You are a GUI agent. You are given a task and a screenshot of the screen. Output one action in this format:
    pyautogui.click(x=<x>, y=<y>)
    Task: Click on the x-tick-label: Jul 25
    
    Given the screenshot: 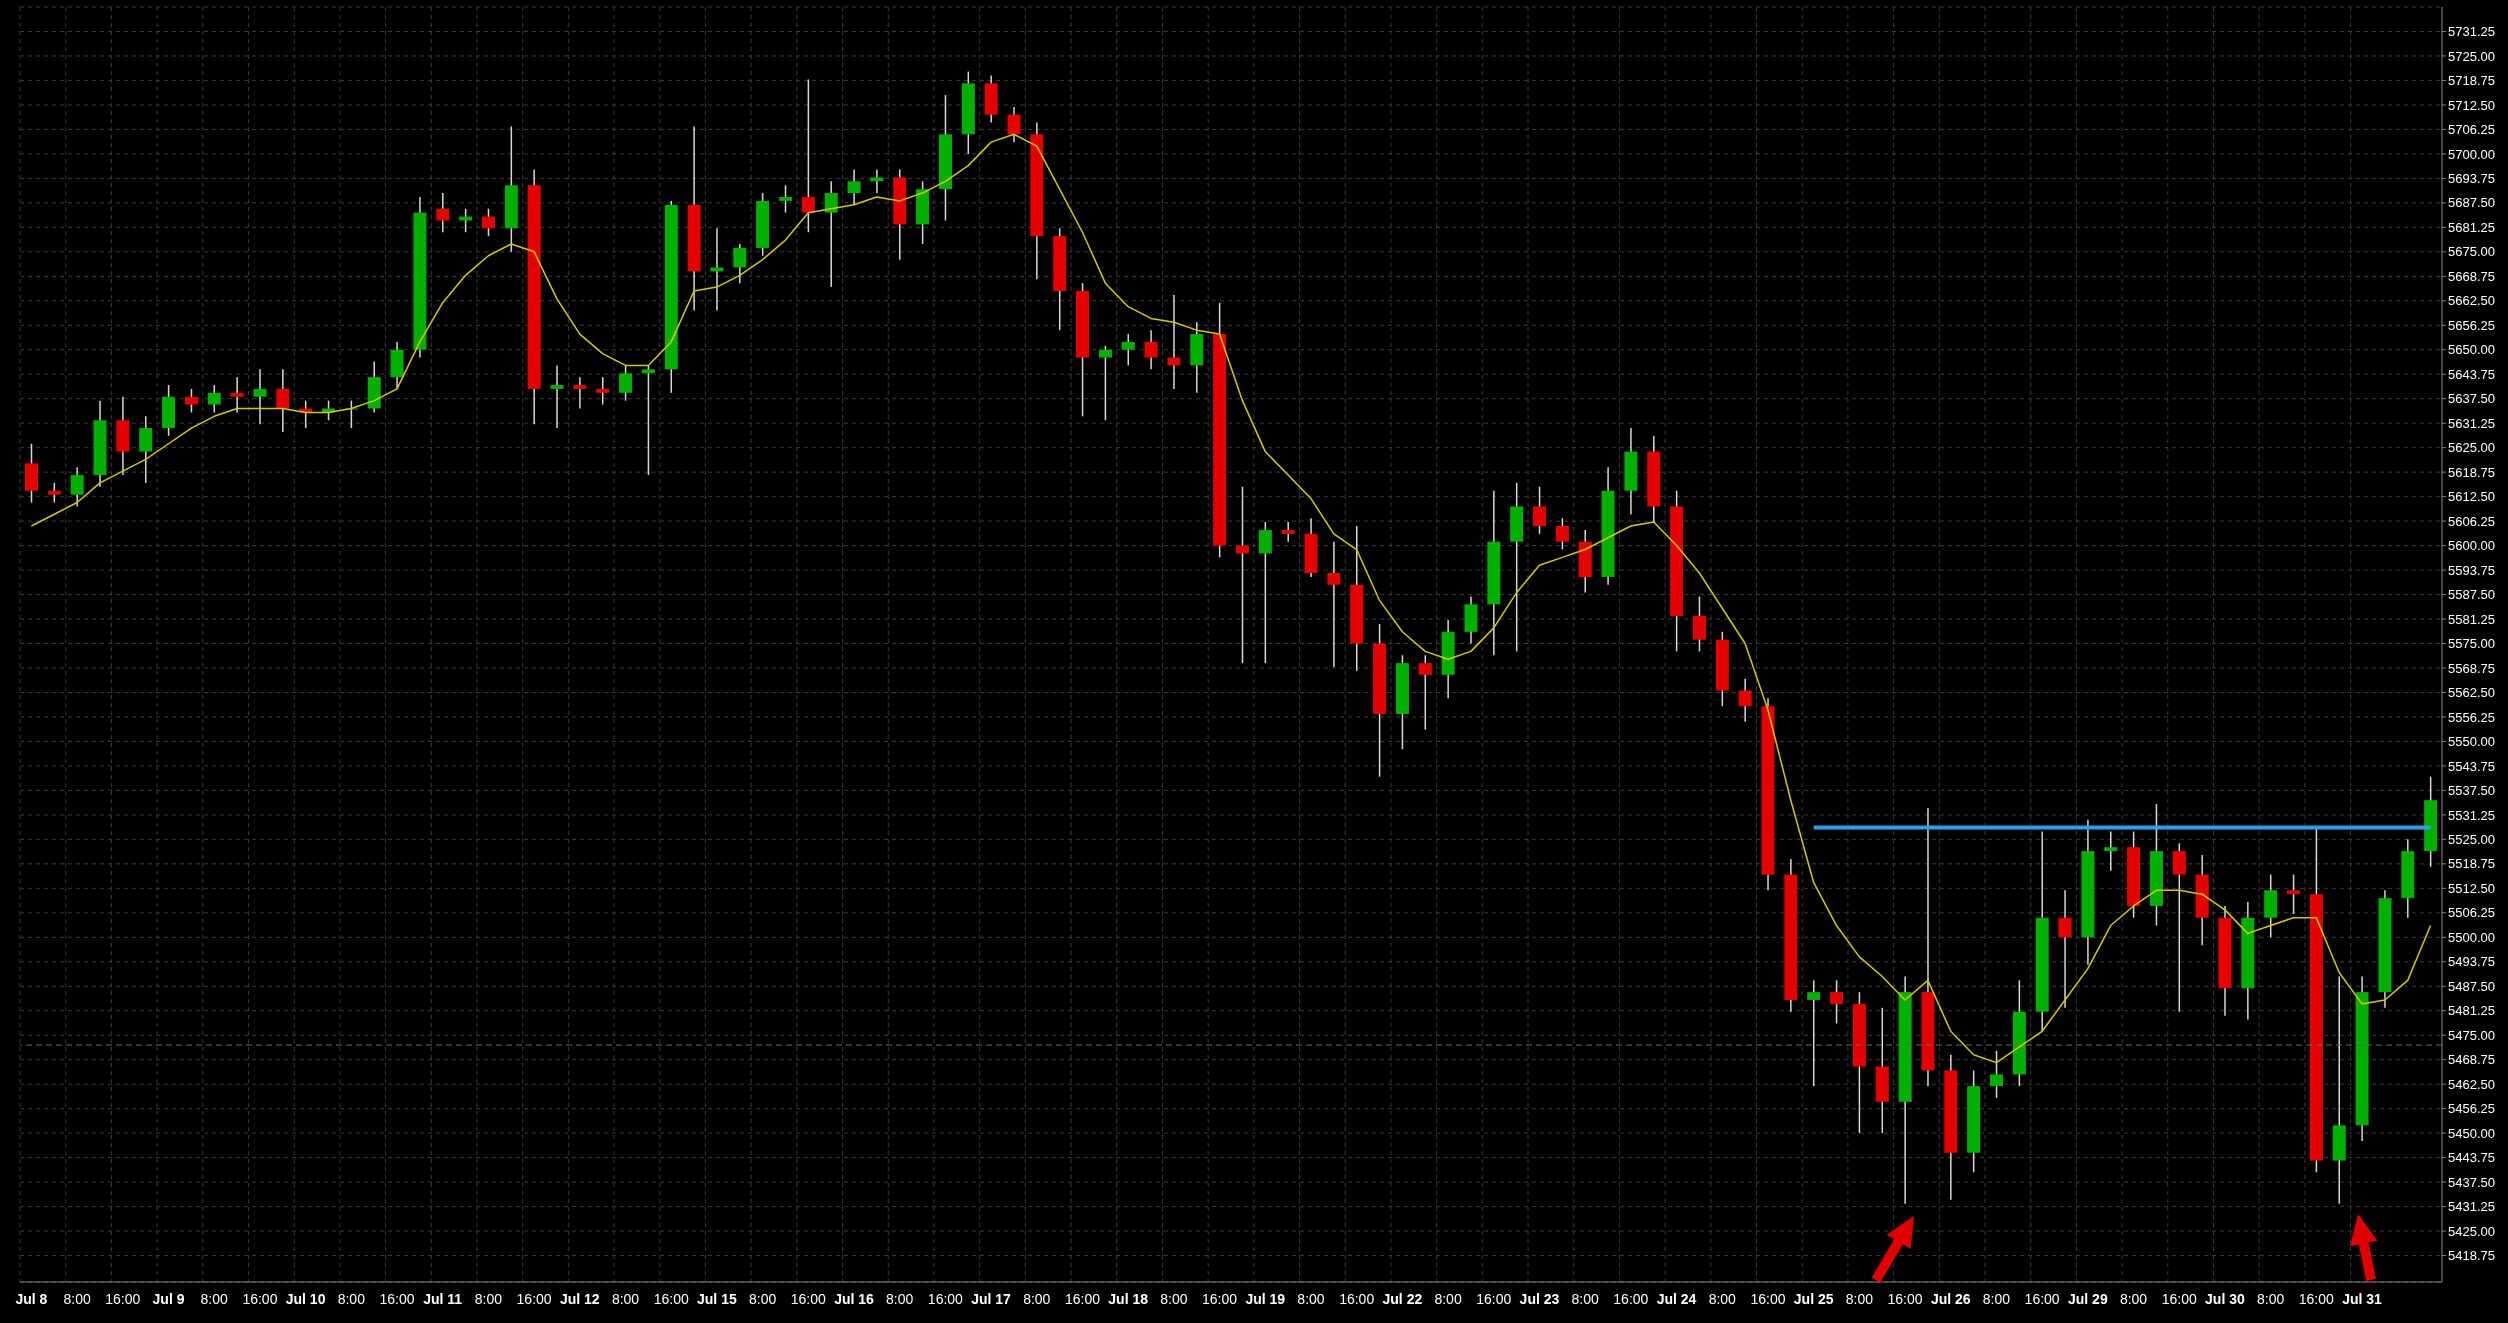 What is the action you would take?
    pyautogui.click(x=1813, y=1299)
    